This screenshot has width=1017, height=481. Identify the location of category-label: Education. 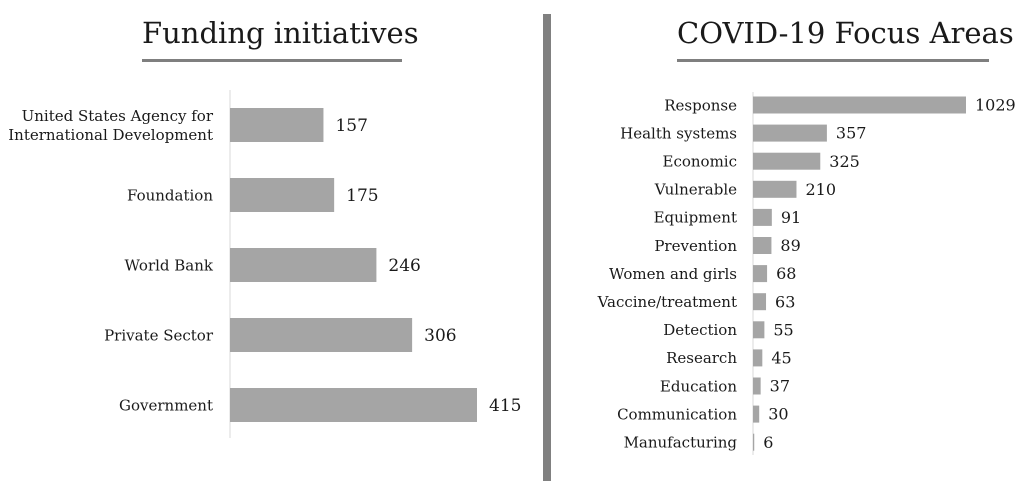
(698, 386).